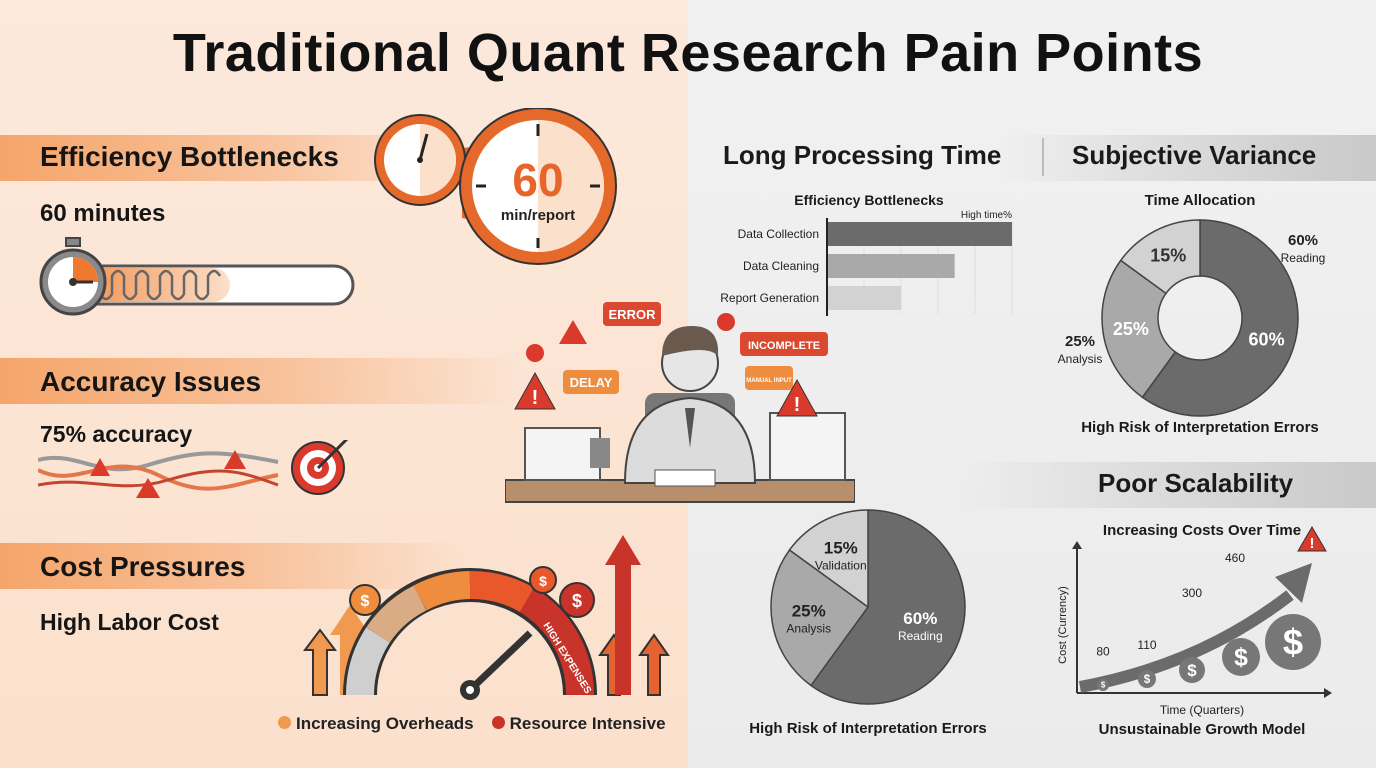 This screenshot has height=768, width=1376. What do you see at coordinates (129, 622) in the screenshot?
I see `cost-value: High Labor Cost` at bounding box center [129, 622].